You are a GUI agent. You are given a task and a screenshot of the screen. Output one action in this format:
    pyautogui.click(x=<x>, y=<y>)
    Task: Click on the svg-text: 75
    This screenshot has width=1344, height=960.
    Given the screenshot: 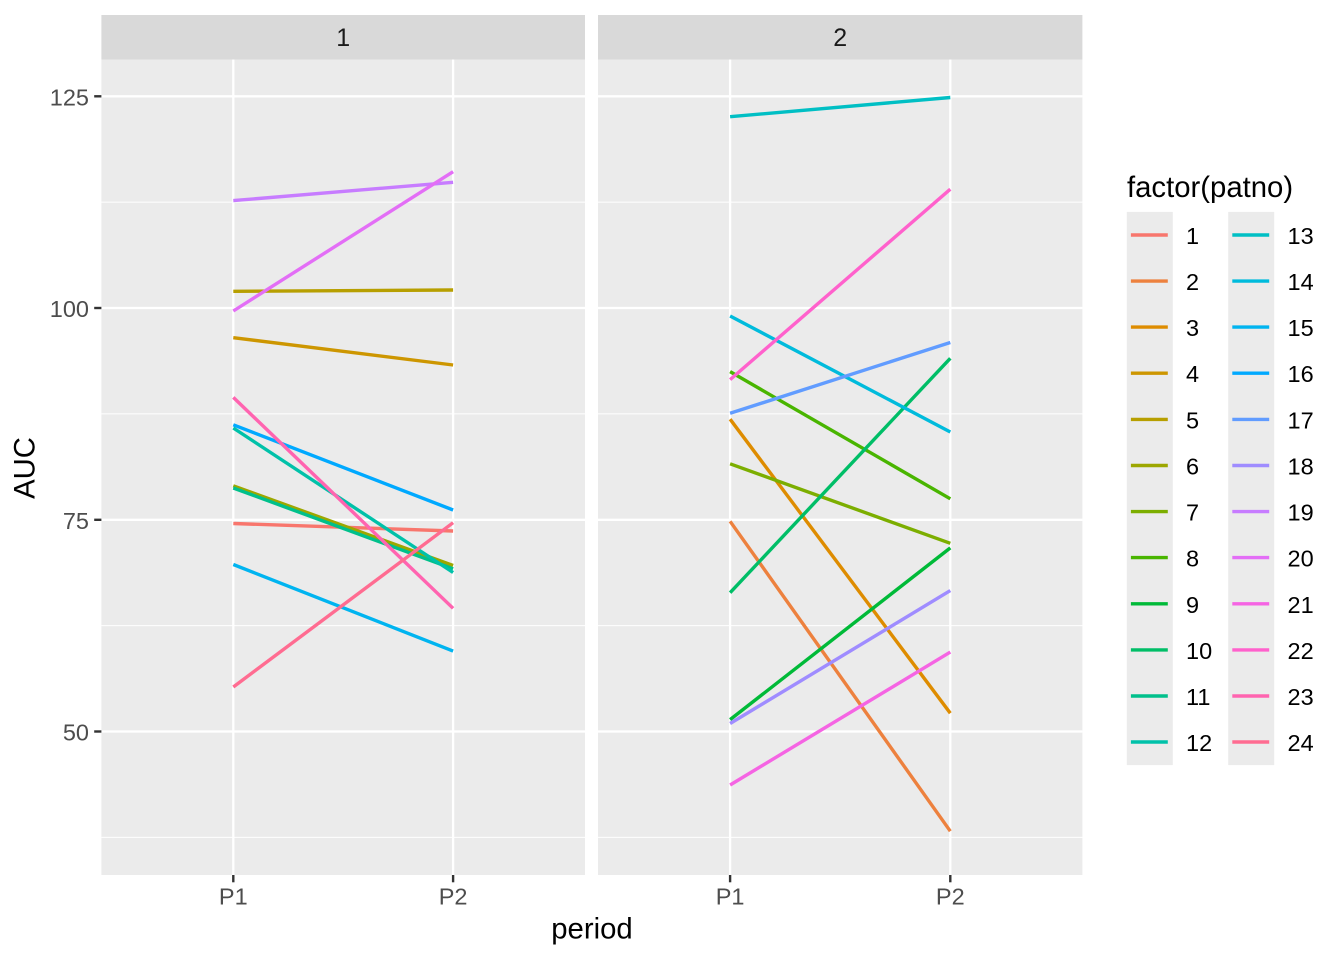 What is the action you would take?
    pyautogui.click(x=76, y=521)
    